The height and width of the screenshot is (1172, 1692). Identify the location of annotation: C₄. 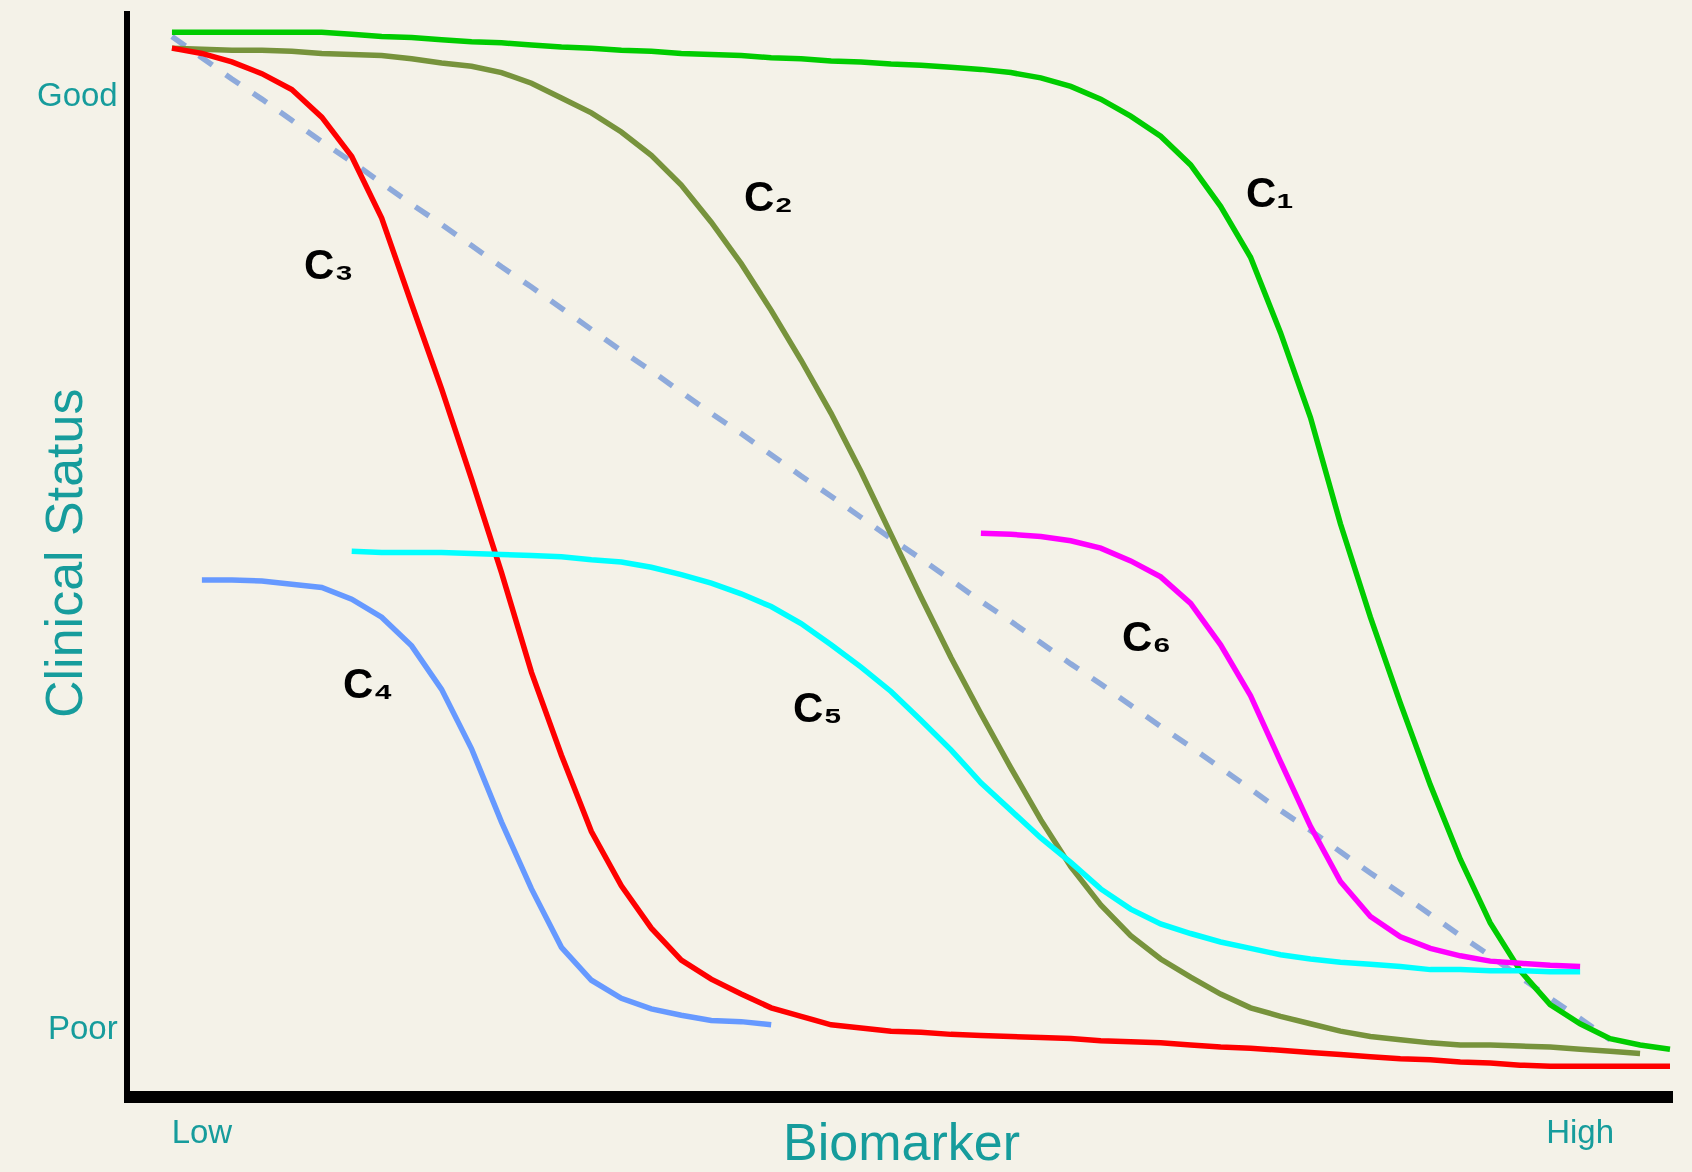
(368, 683).